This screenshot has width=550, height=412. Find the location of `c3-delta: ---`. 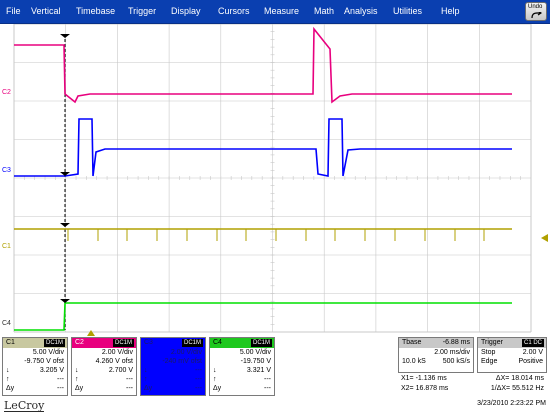

c3-delta: --- is located at coordinates (198, 388).